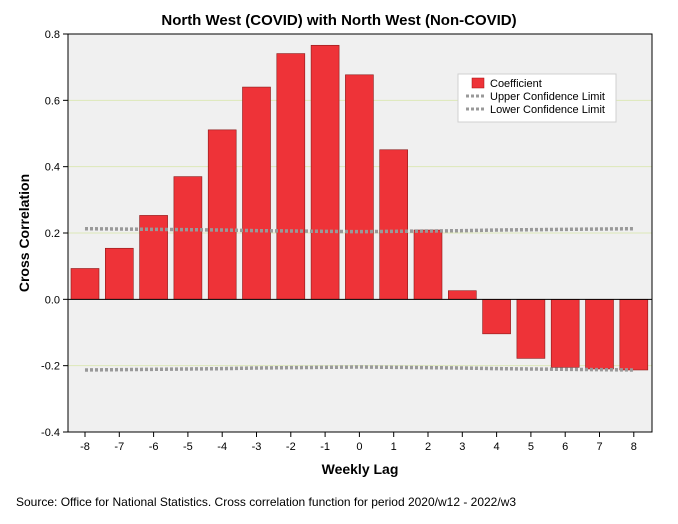 This screenshot has height=524, width=678. Describe the element at coordinates (359, 447) in the screenshot. I see `x-tick-label: 0` at that location.